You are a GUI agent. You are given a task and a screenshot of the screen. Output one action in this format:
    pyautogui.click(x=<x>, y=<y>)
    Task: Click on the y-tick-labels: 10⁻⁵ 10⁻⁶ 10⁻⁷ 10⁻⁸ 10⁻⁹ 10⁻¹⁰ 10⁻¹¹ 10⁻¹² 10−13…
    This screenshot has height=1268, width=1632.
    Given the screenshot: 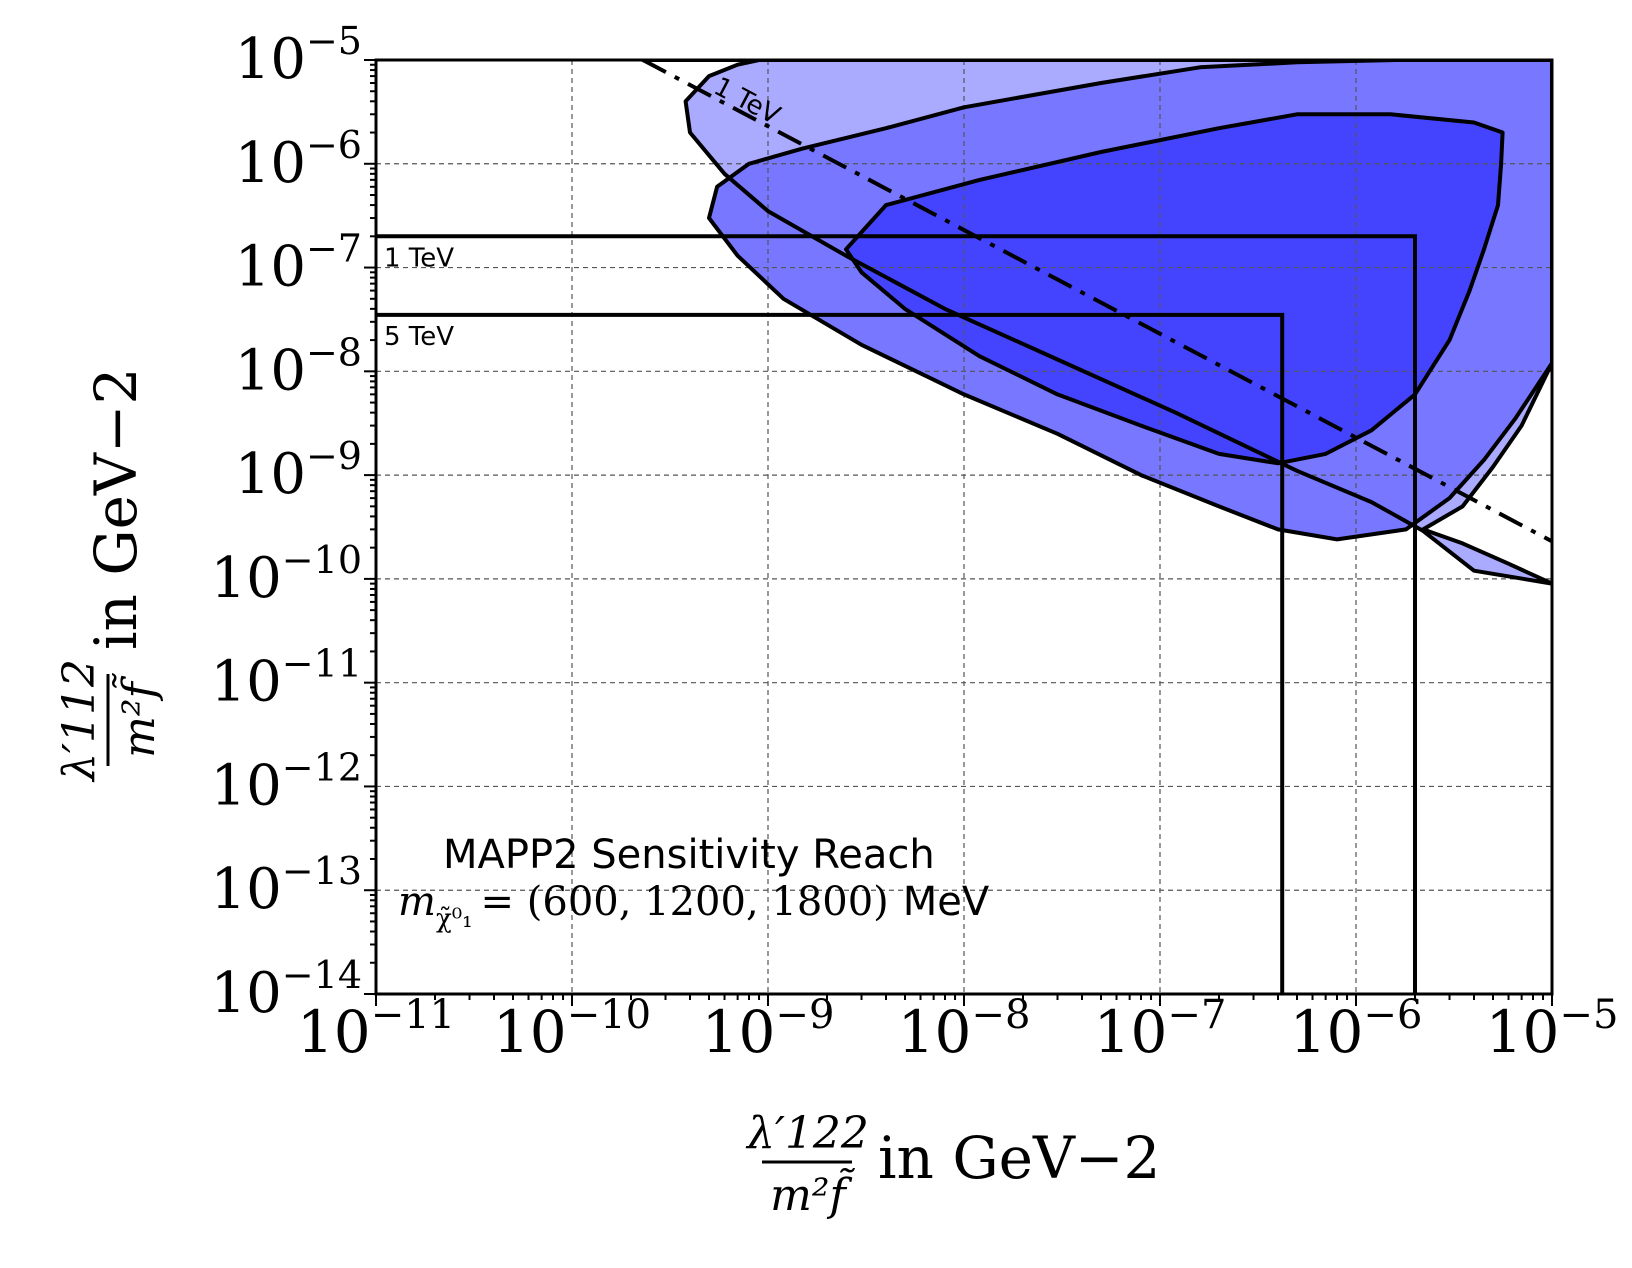 What is the action you would take?
    pyautogui.click(x=286, y=522)
    